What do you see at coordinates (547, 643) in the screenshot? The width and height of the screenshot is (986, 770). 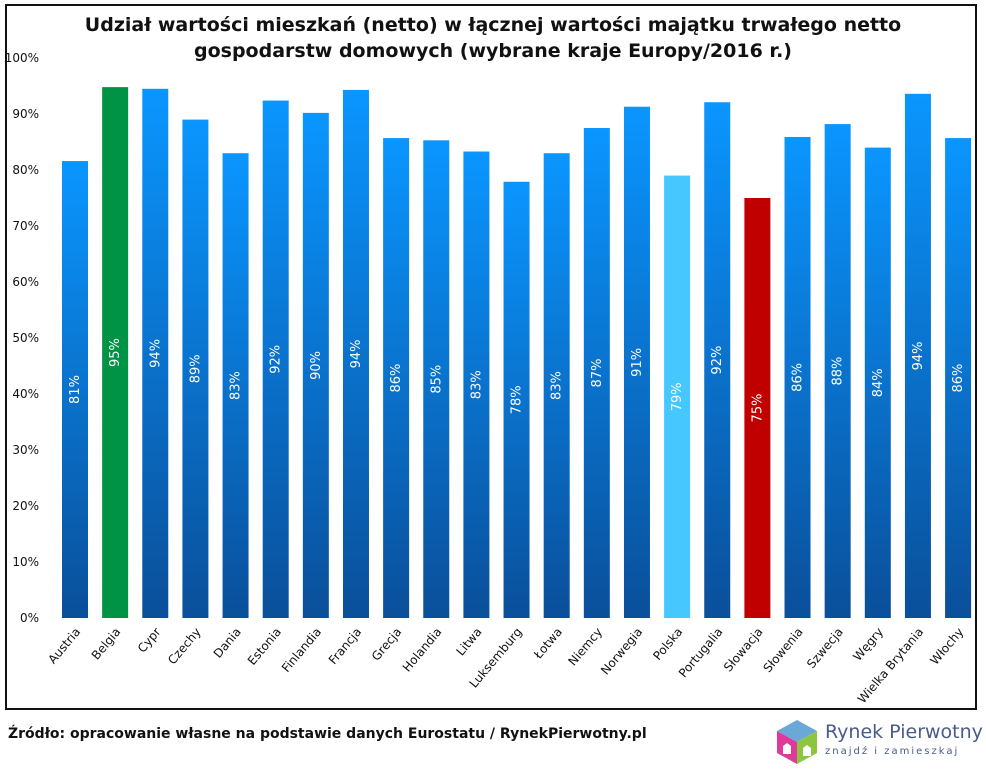 I see `x-tick-label: Łotwa` at bounding box center [547, 643].